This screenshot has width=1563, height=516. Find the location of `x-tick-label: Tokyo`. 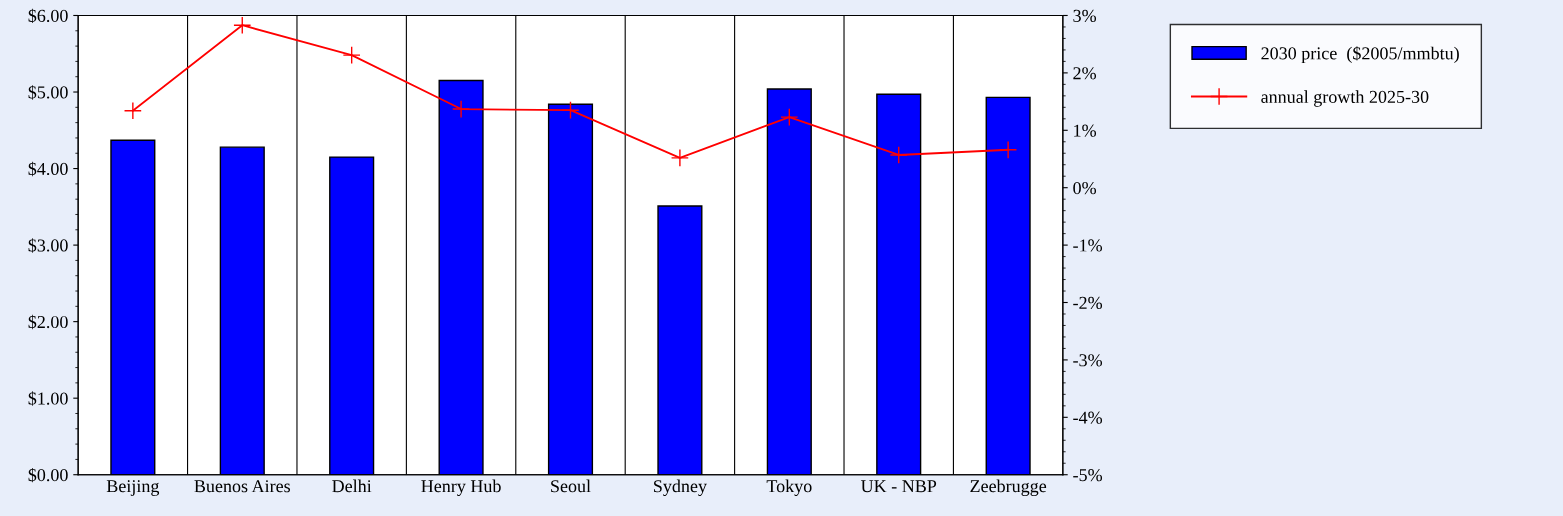

x-tick-label: Tokyo is located at coordinates (789, 488).